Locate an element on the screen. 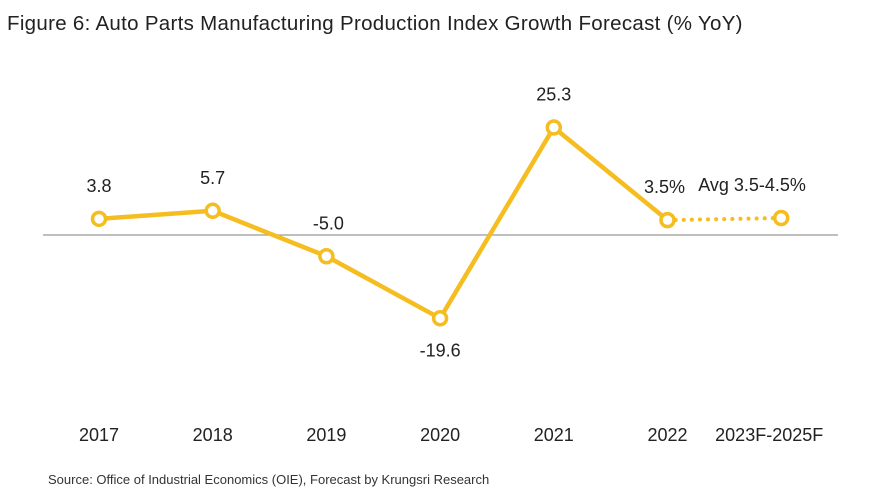 This screenshot has width=870, height=500. x-tick-2018: 2018 is located at coordinates (213, 435).